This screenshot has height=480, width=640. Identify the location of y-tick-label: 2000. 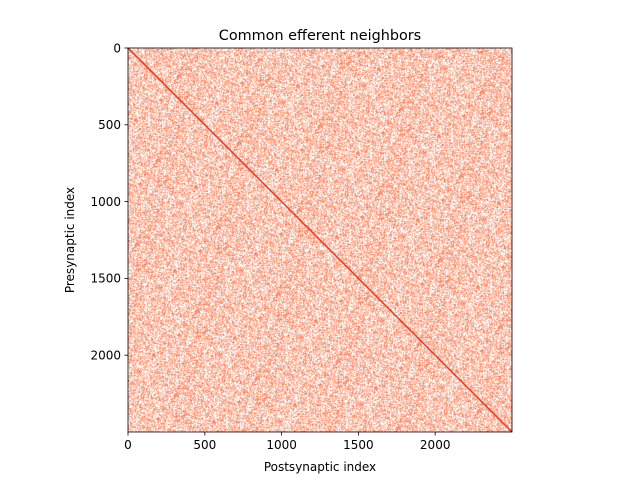
(105, 356).